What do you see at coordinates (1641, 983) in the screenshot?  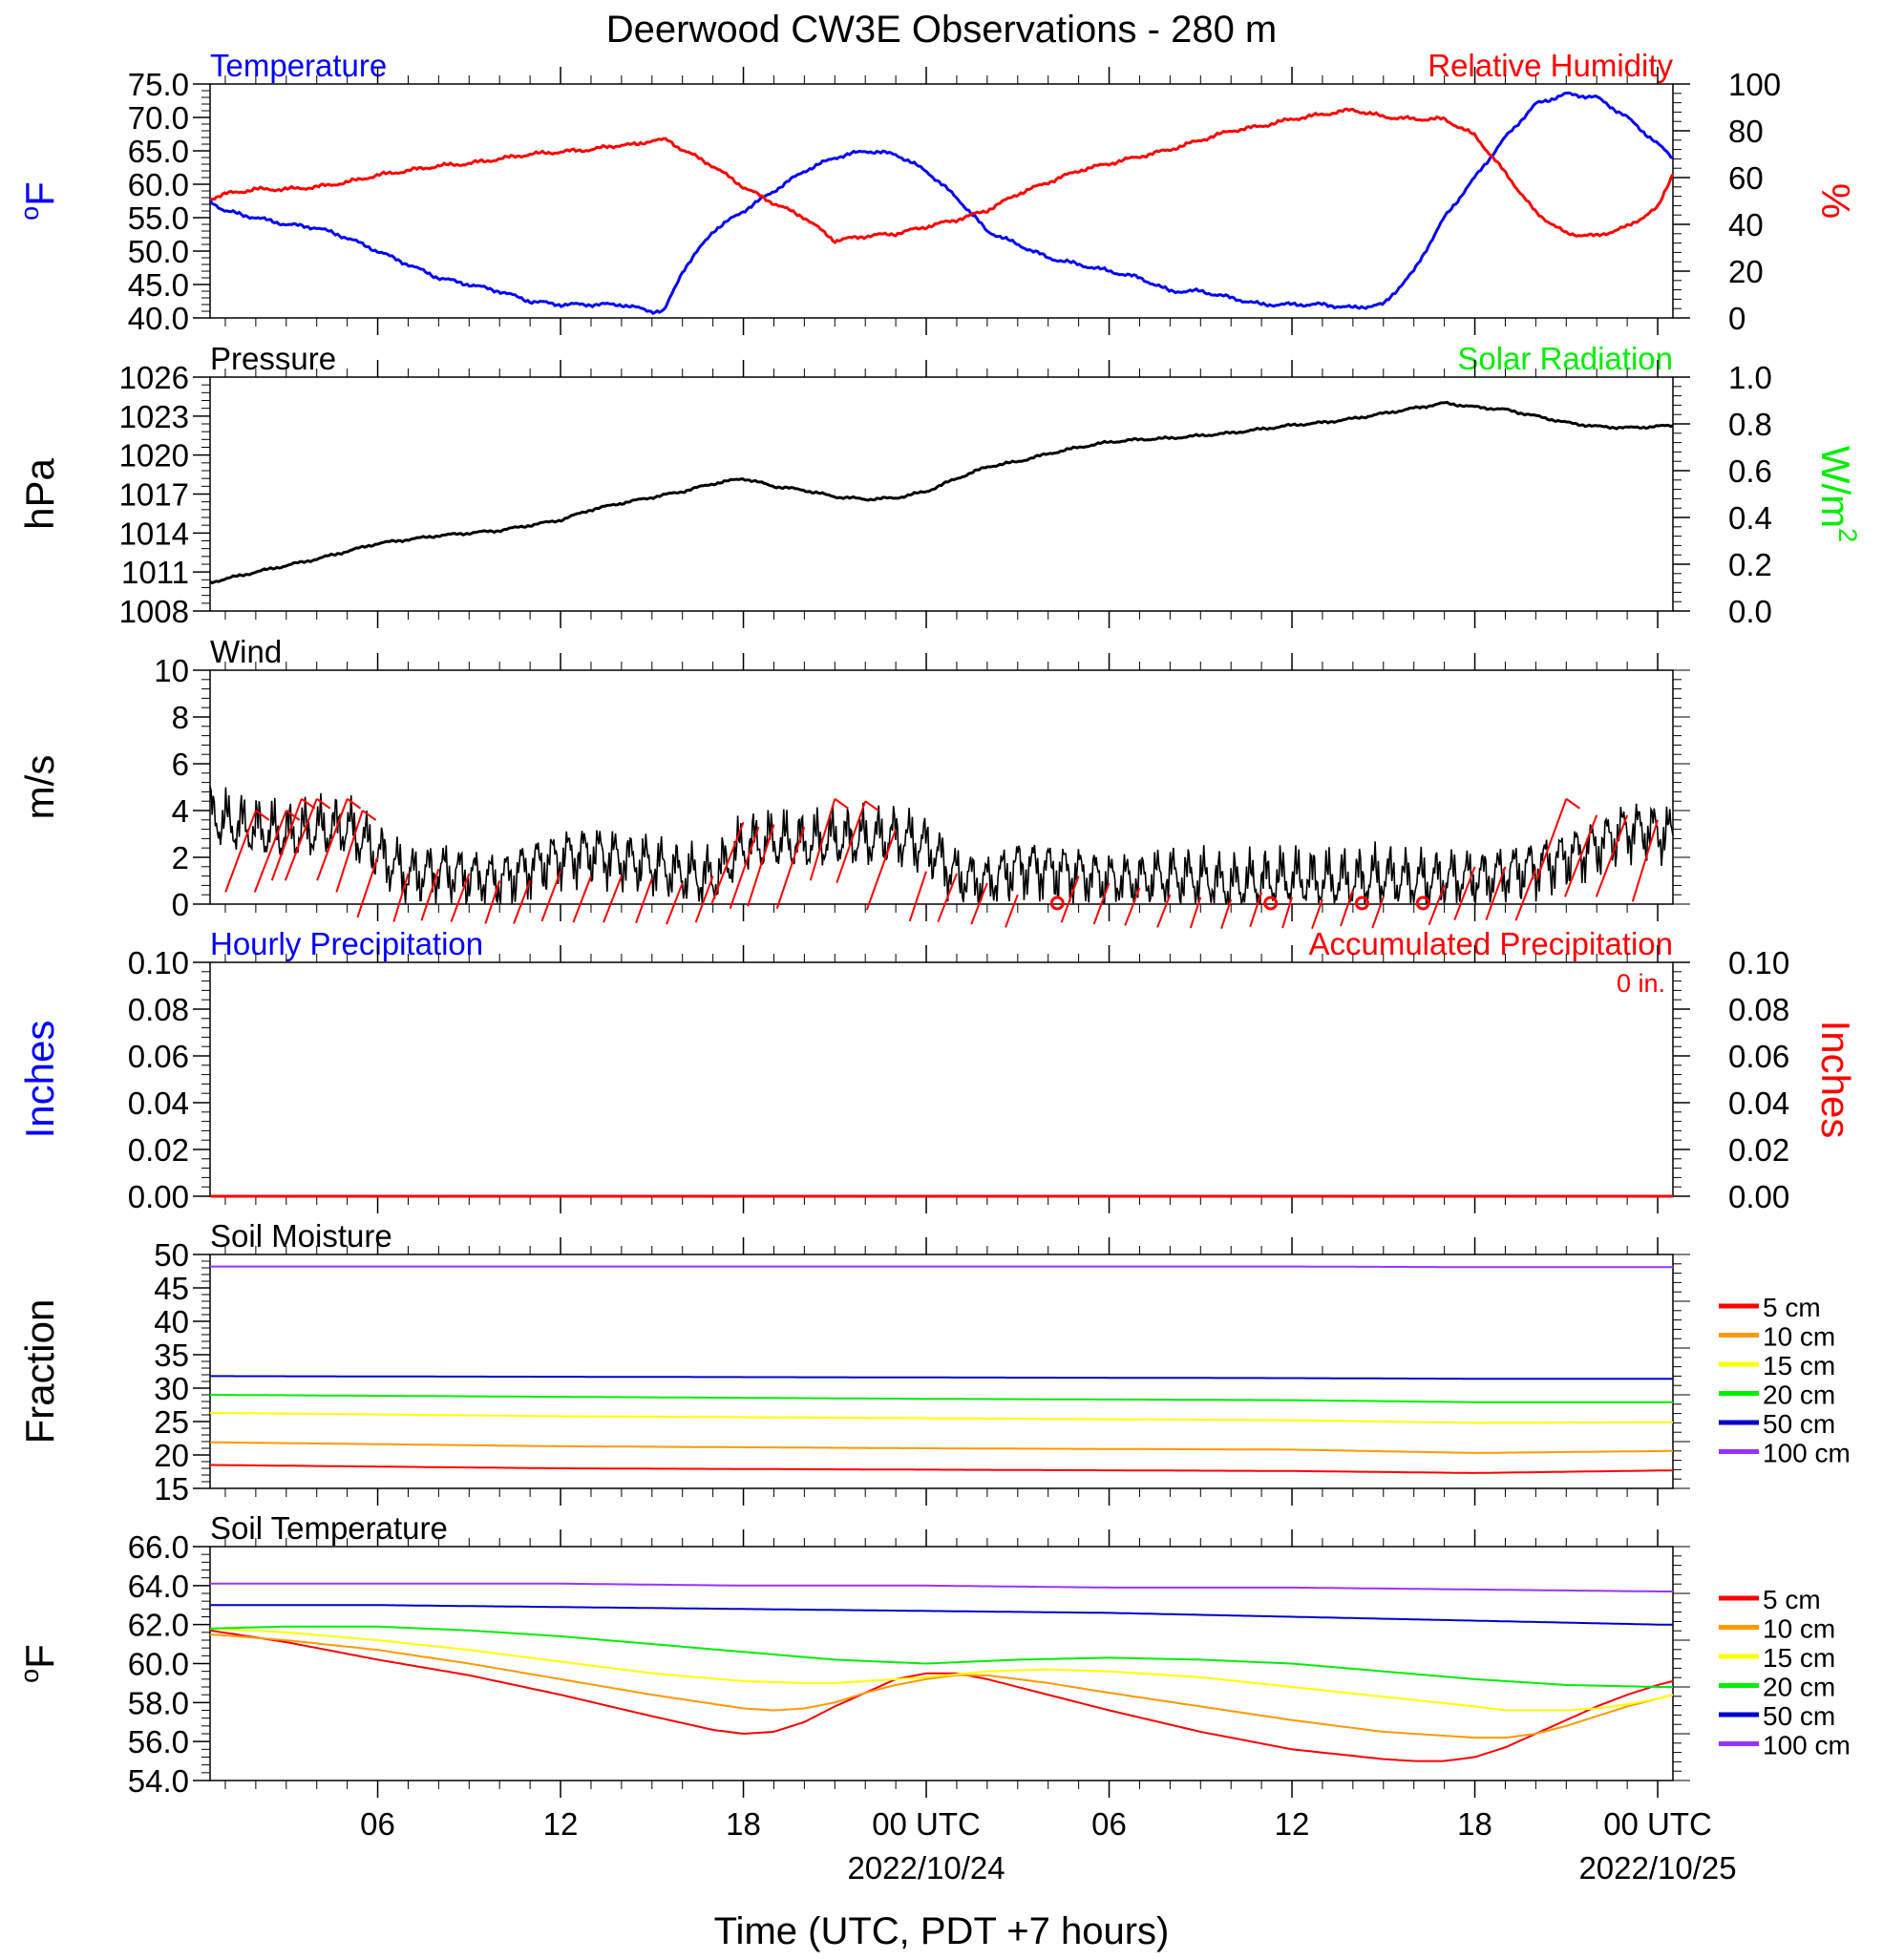 I see `precip-total-label: 0 in.` at bounding box center [1641, 983].